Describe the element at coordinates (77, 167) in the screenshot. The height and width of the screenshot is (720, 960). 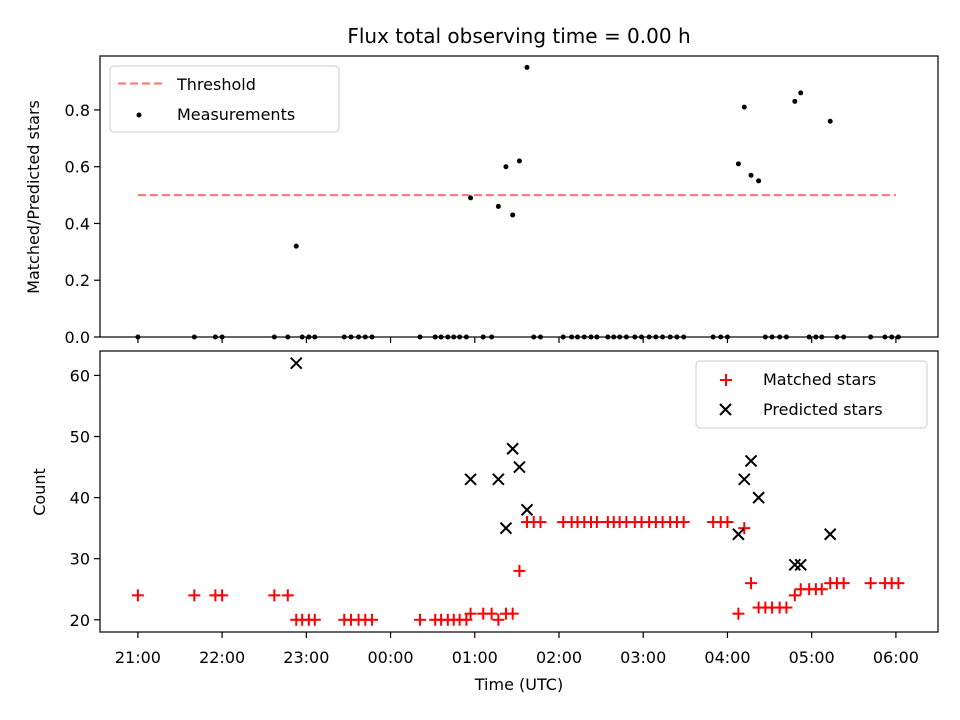
I see `top-y-tick-label: 0.6` at that location.